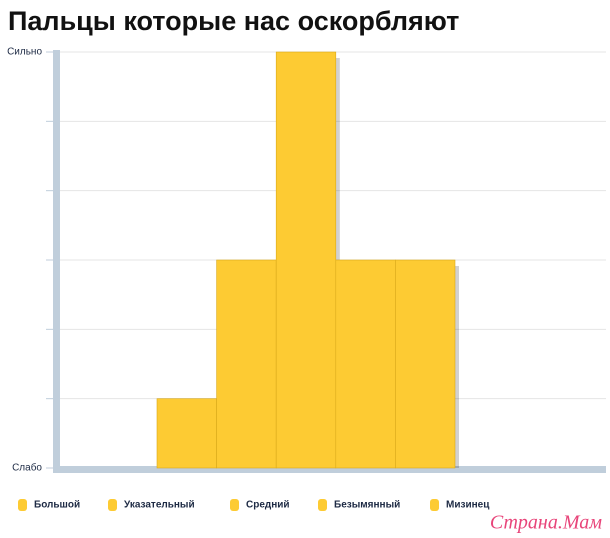  Describe the element at coordinates (159, 505) in the screenshot. I see `legend-label: Указательный` at that location.